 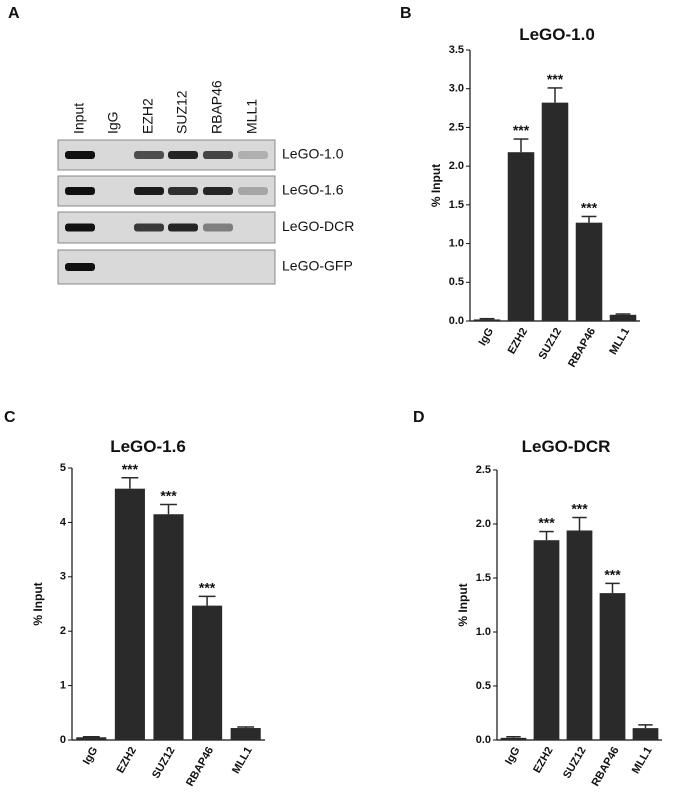 I want to click on row-label: LeGO-1.0, so click(x=313, y=154).